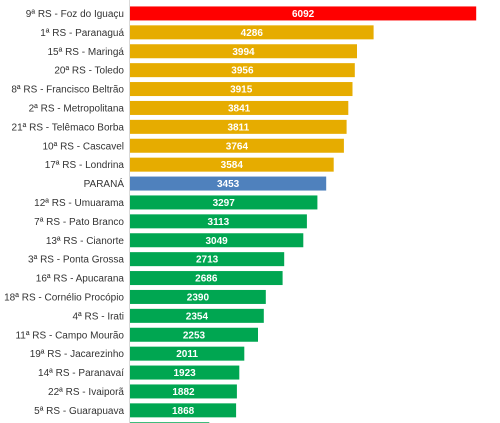  What do you see at coordinates (99, 316) in the screenshot?
I see `category-label: 4ª RS - Irati` at bounding box center [99, 316].